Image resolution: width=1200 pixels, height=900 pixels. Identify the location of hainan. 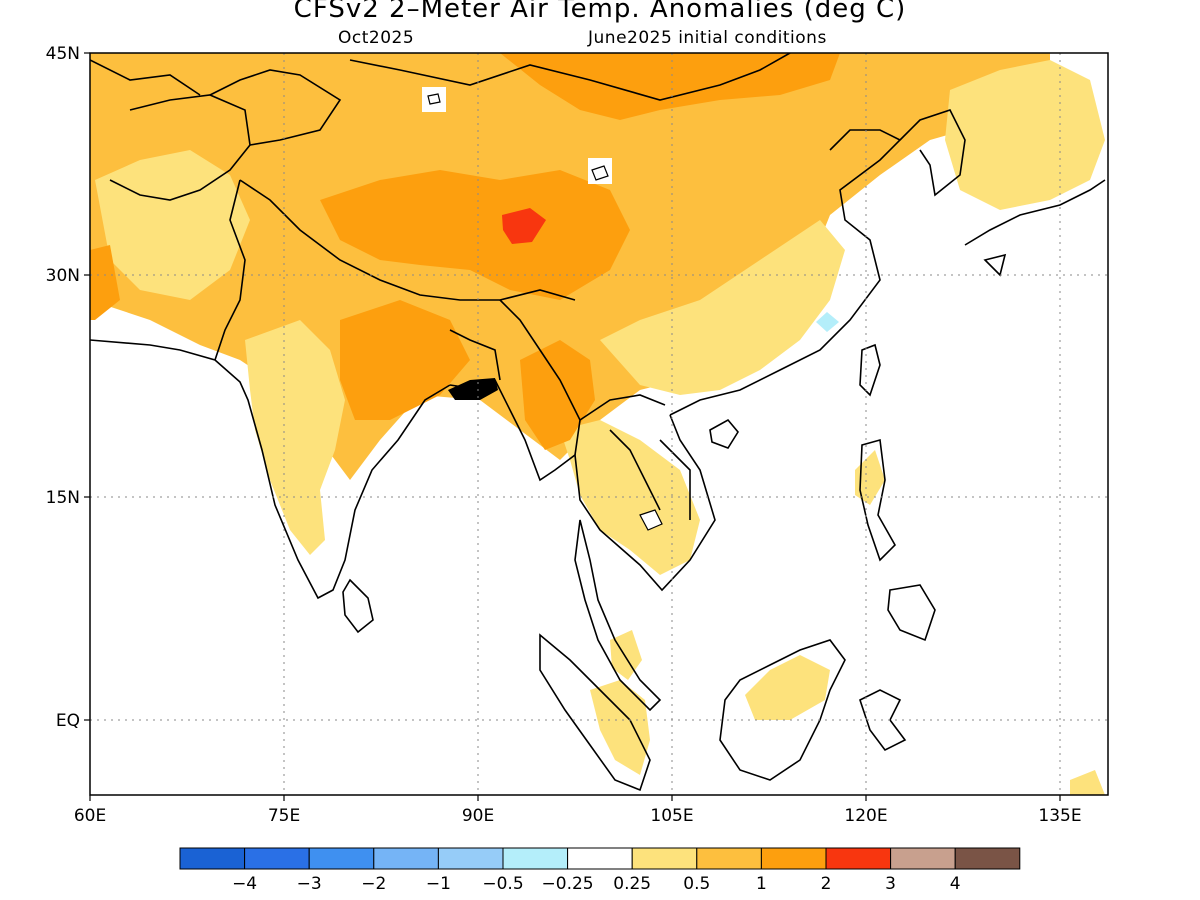
(724, 433).